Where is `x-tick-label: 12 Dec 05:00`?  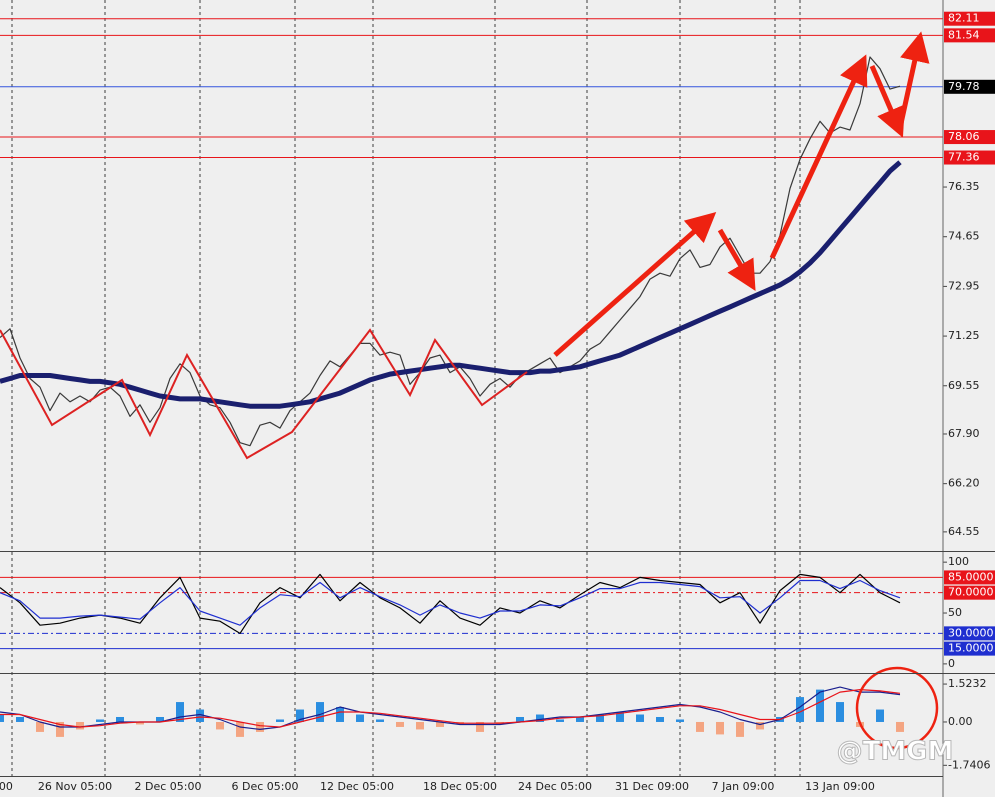
x-tick-label: 12 Dec 05:00 is located at coordinates (357, 786).